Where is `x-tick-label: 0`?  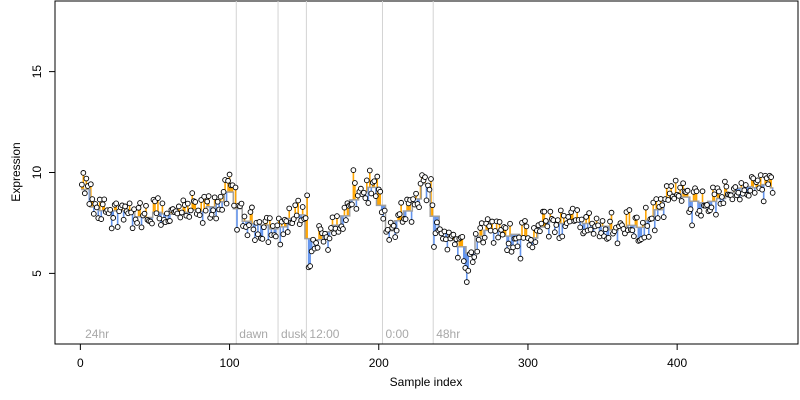
x-tick-label: 0 is located at coordinates (80, 363).